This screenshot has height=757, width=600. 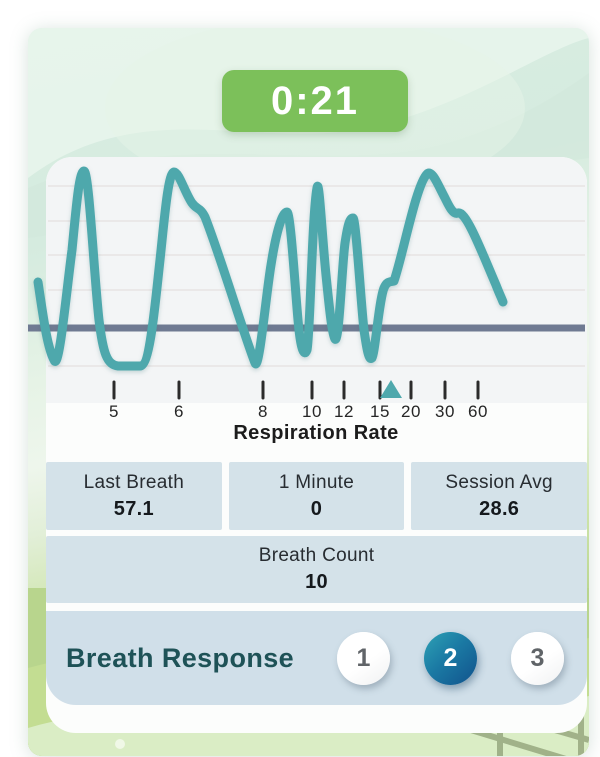 I want to click on flower-dot-shape, so click(x=120, y=744).